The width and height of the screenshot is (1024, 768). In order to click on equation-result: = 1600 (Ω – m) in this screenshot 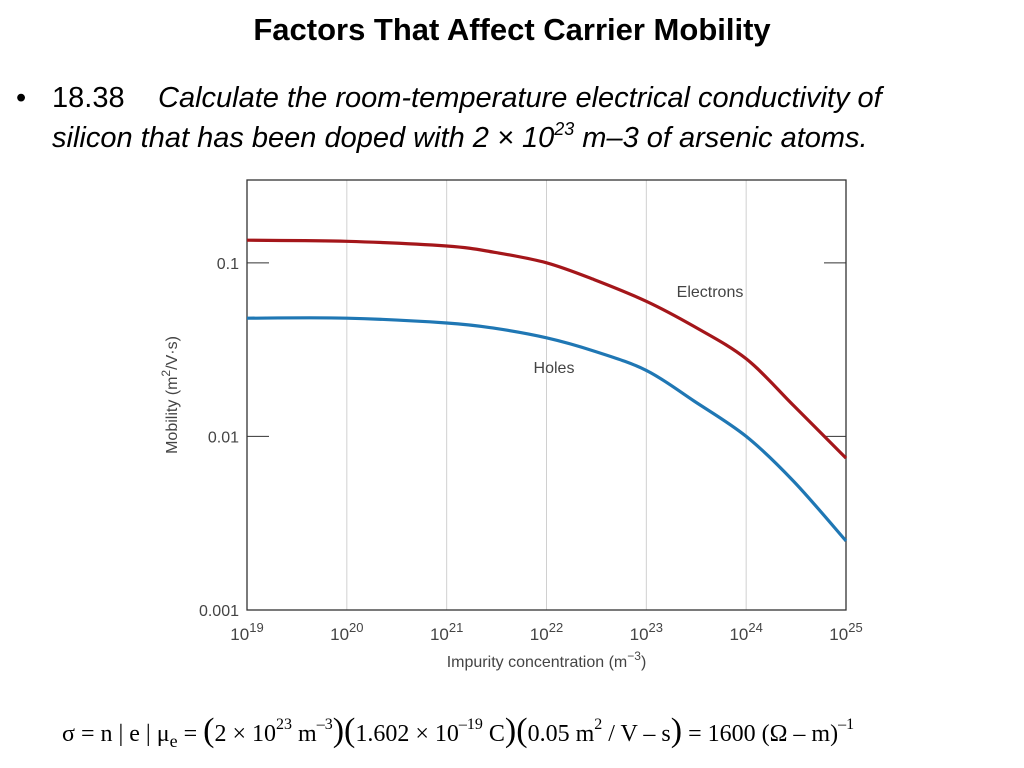, I will do `click(760, 734)`.